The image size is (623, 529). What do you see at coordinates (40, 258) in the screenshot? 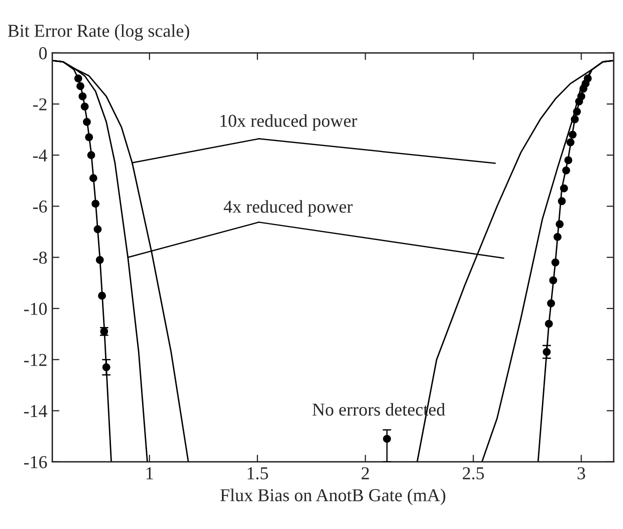
I see `y-tick-label: -8` at bounding box center [40, 258].